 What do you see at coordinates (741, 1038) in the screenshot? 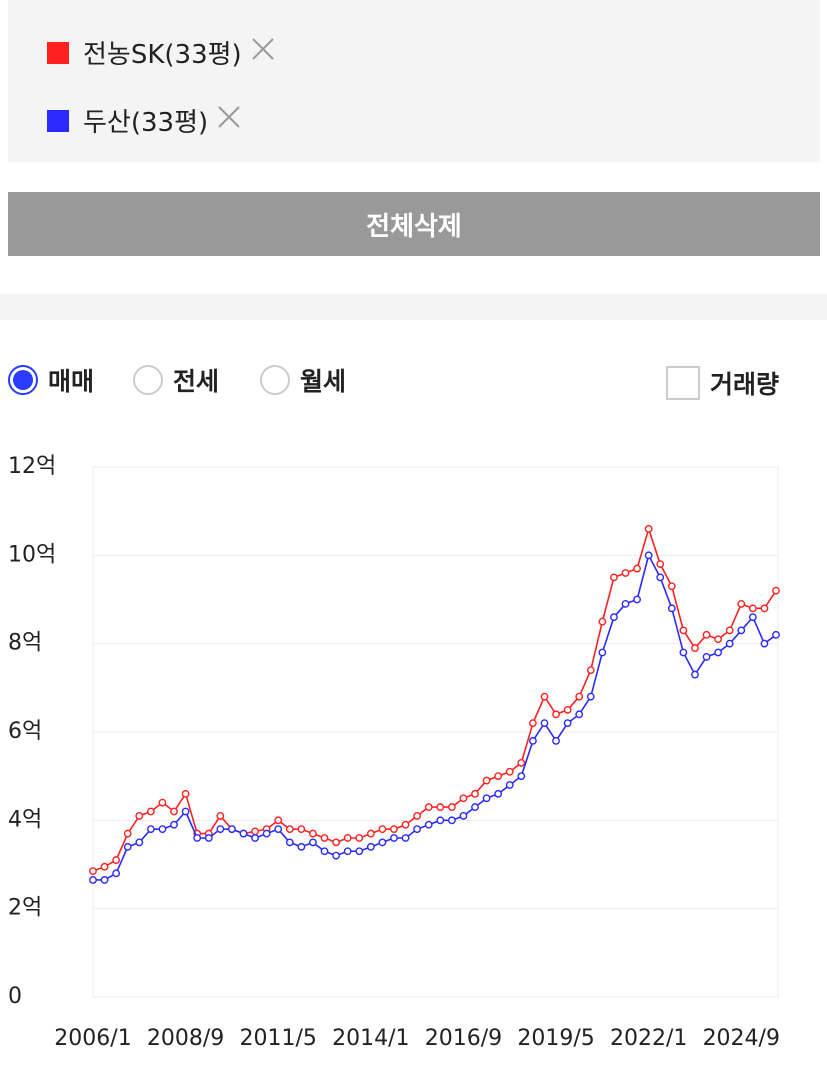
I see `x-tick-label: 2024/9` at bounding box center [741, 1038].